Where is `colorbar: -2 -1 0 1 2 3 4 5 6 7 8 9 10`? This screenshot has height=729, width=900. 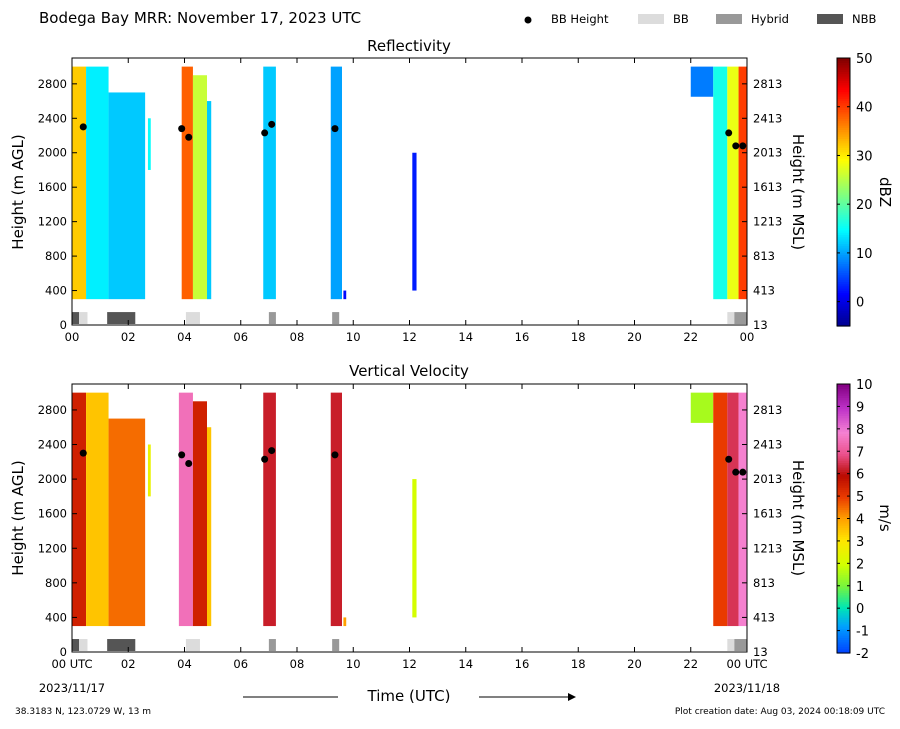
colorbar: -2 -1 0 1 2 3 4 5 6 7 8 9 10 is located at coordinates (854, 520).